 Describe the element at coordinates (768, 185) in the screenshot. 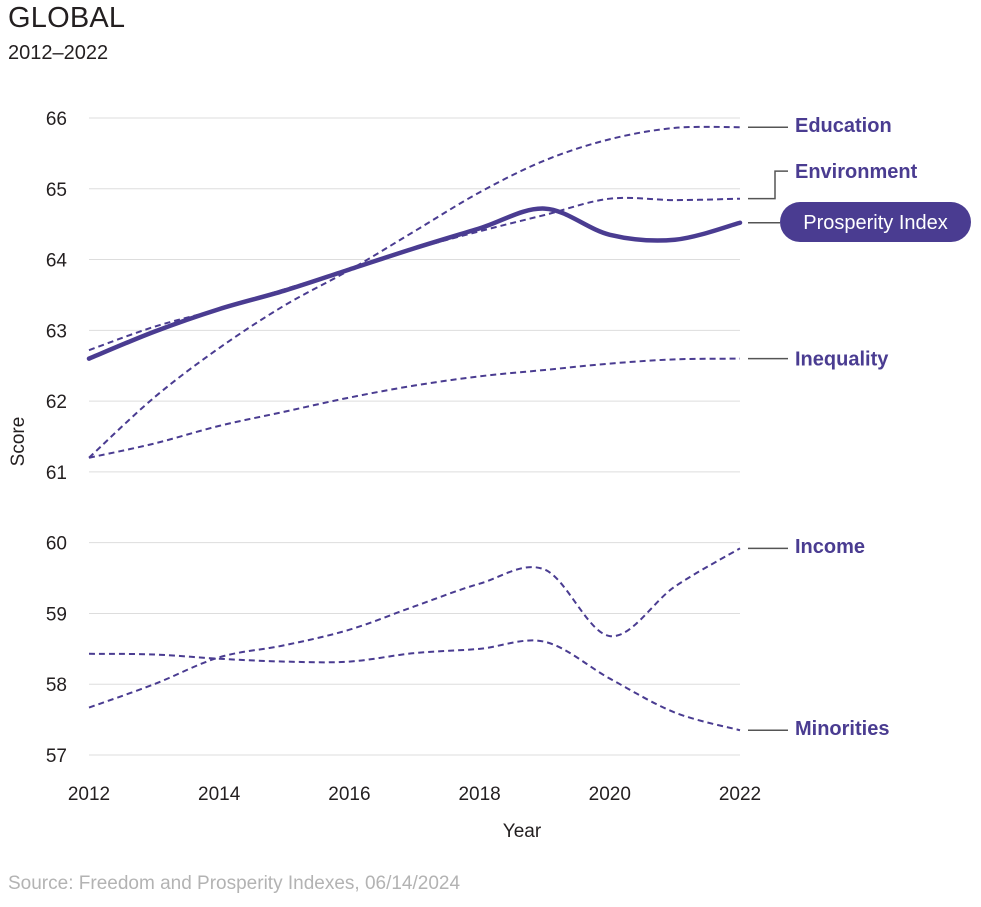

I see `leader-line-environment` at that location.